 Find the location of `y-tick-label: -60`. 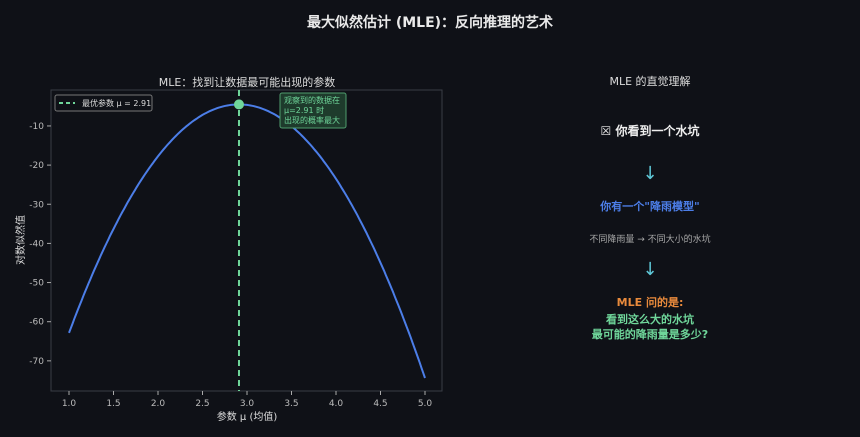

y-tick-label: -60 is located at coordinates (36, 323).